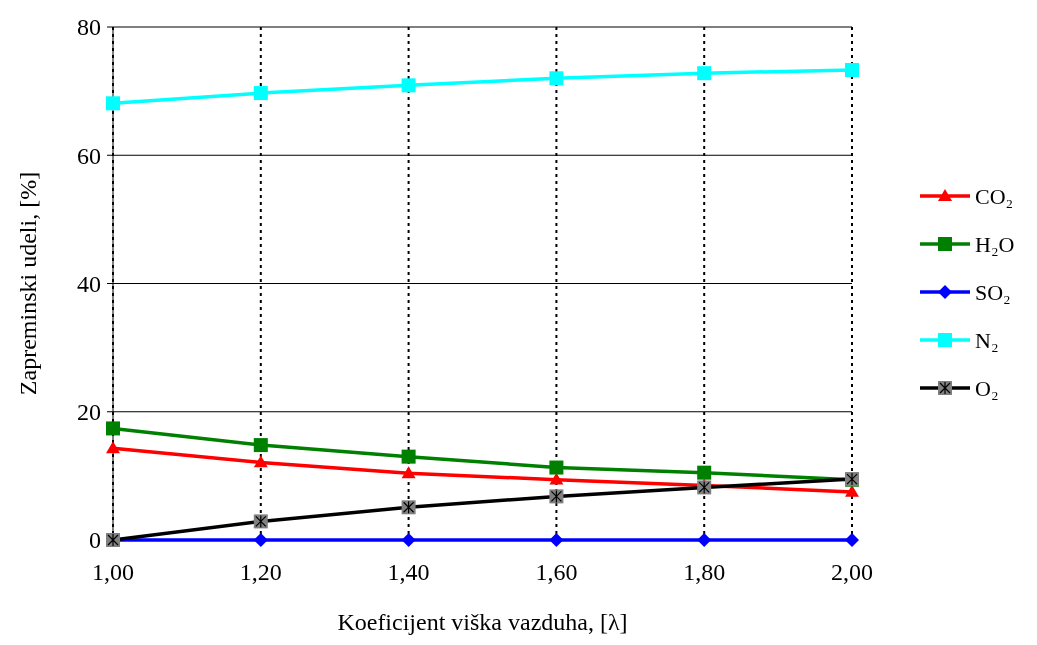  I want to click on x-tick-label: 1,60, so click(556, 572).